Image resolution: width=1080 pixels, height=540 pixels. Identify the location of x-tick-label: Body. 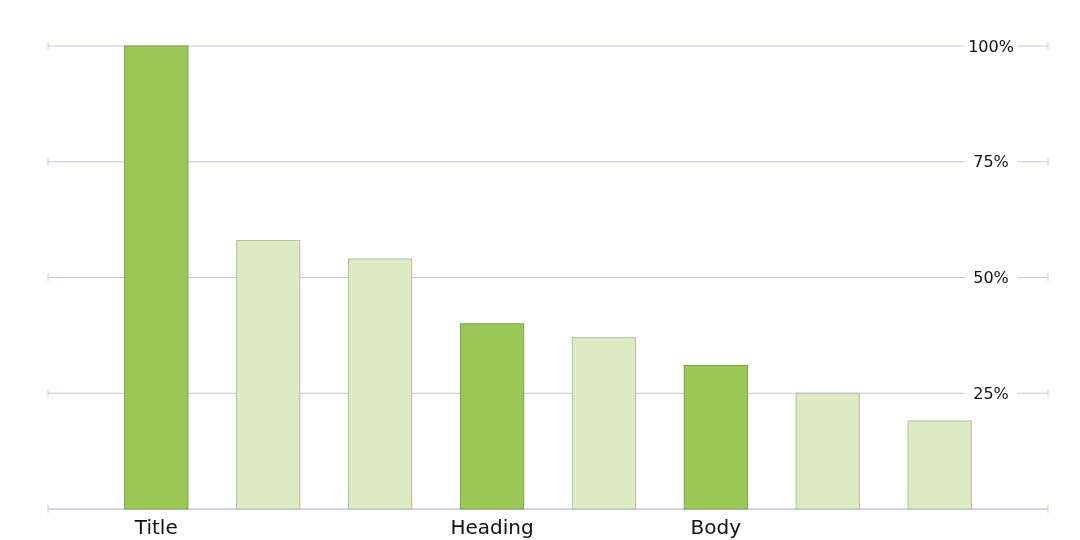
(716, 527).